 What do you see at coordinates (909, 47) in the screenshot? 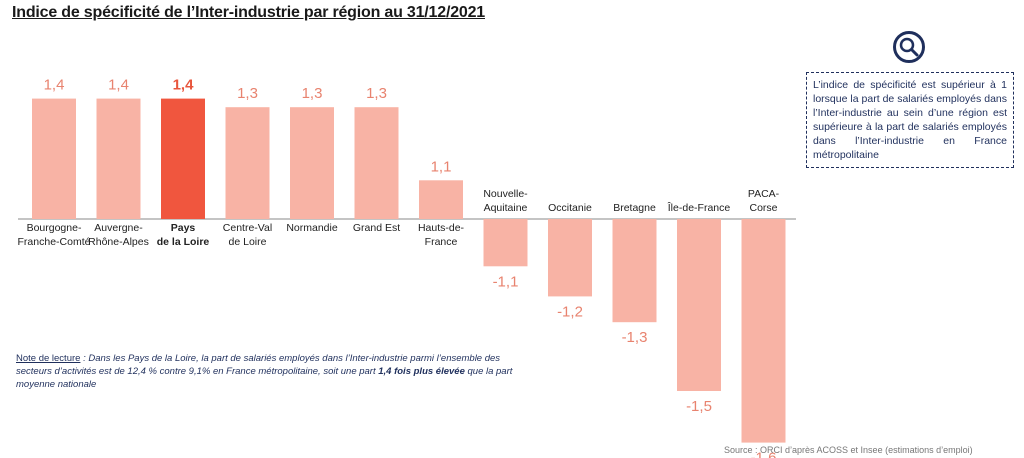
I see `magnifier-info-icon` at bounding box center [909, 47].